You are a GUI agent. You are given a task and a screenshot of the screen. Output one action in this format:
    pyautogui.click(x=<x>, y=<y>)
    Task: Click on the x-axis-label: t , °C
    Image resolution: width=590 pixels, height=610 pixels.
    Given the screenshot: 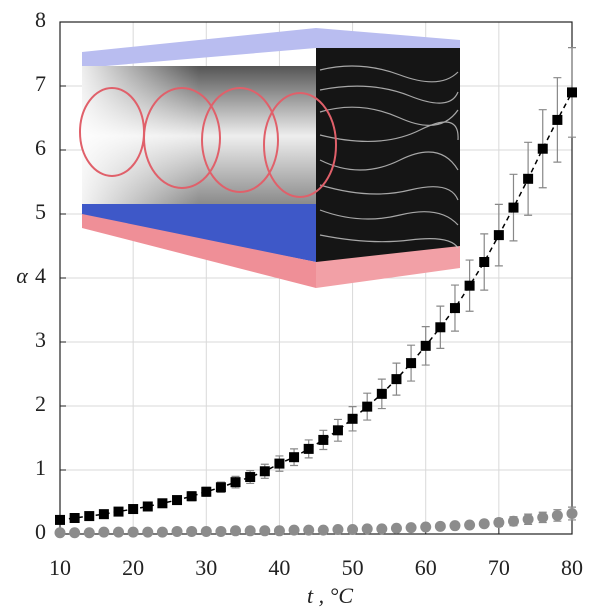 What is the action you would take?
    pyautogui.click(x=330, y=595)
    